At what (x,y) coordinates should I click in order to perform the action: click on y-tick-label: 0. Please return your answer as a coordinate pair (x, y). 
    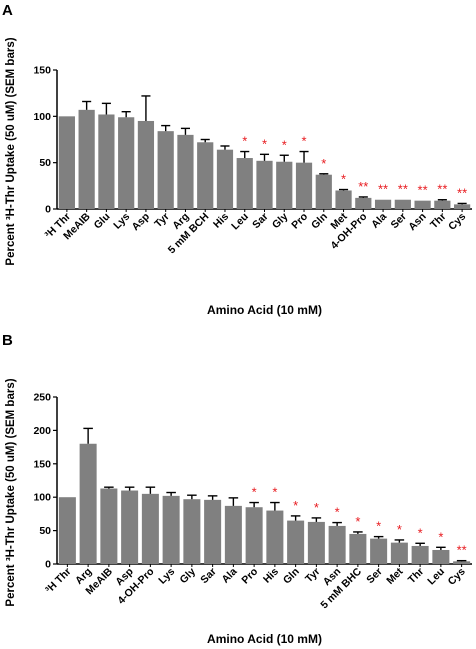
    Looking at the image, I should click on (48, 210).